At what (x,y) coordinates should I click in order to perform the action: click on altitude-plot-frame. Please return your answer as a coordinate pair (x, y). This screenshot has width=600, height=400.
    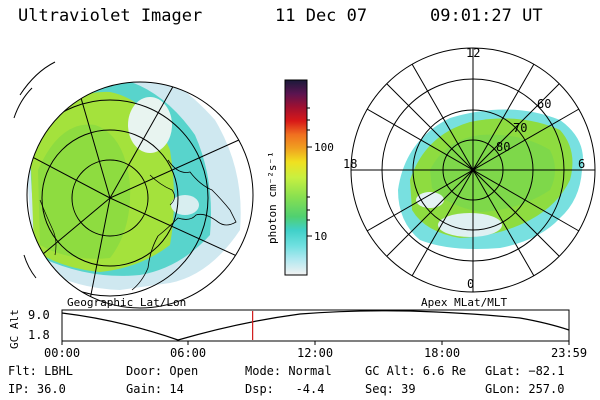
    Looking at the image, I should click on (315, 325).